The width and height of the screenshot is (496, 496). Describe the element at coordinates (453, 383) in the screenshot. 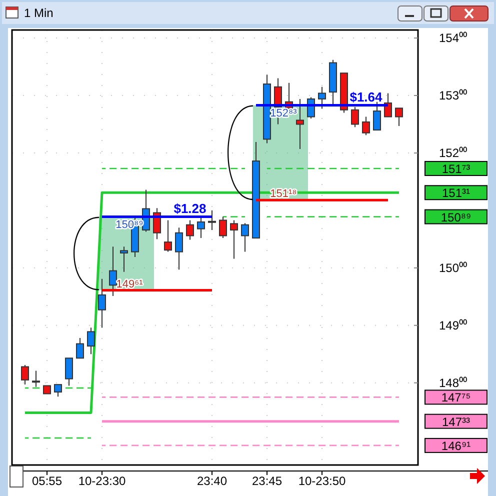

I see `y-tick-label: 148⁰⁰` at that location.